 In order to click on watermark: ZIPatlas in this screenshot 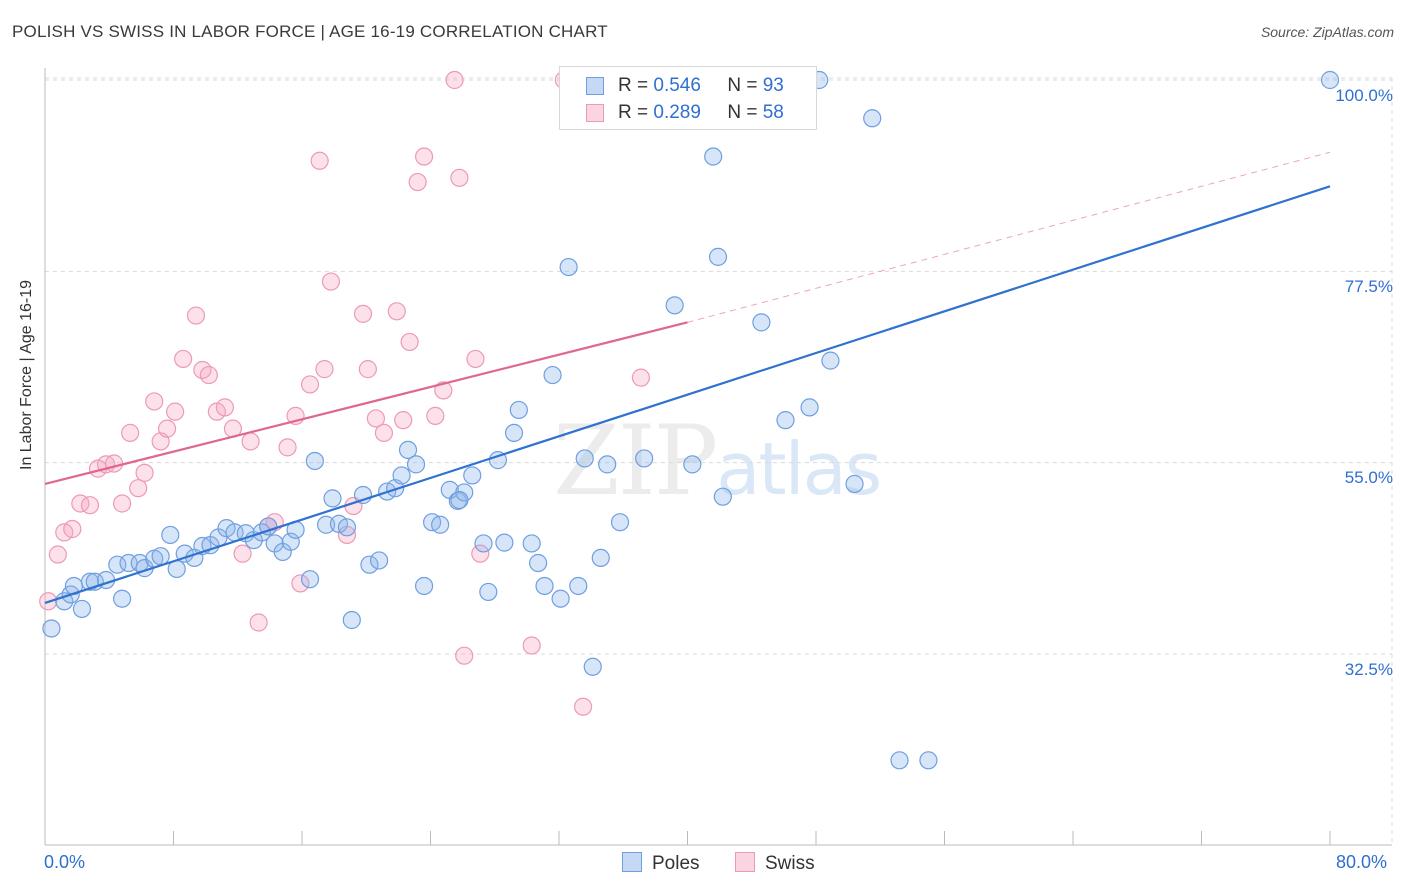, I will do `click(717, 461)`.